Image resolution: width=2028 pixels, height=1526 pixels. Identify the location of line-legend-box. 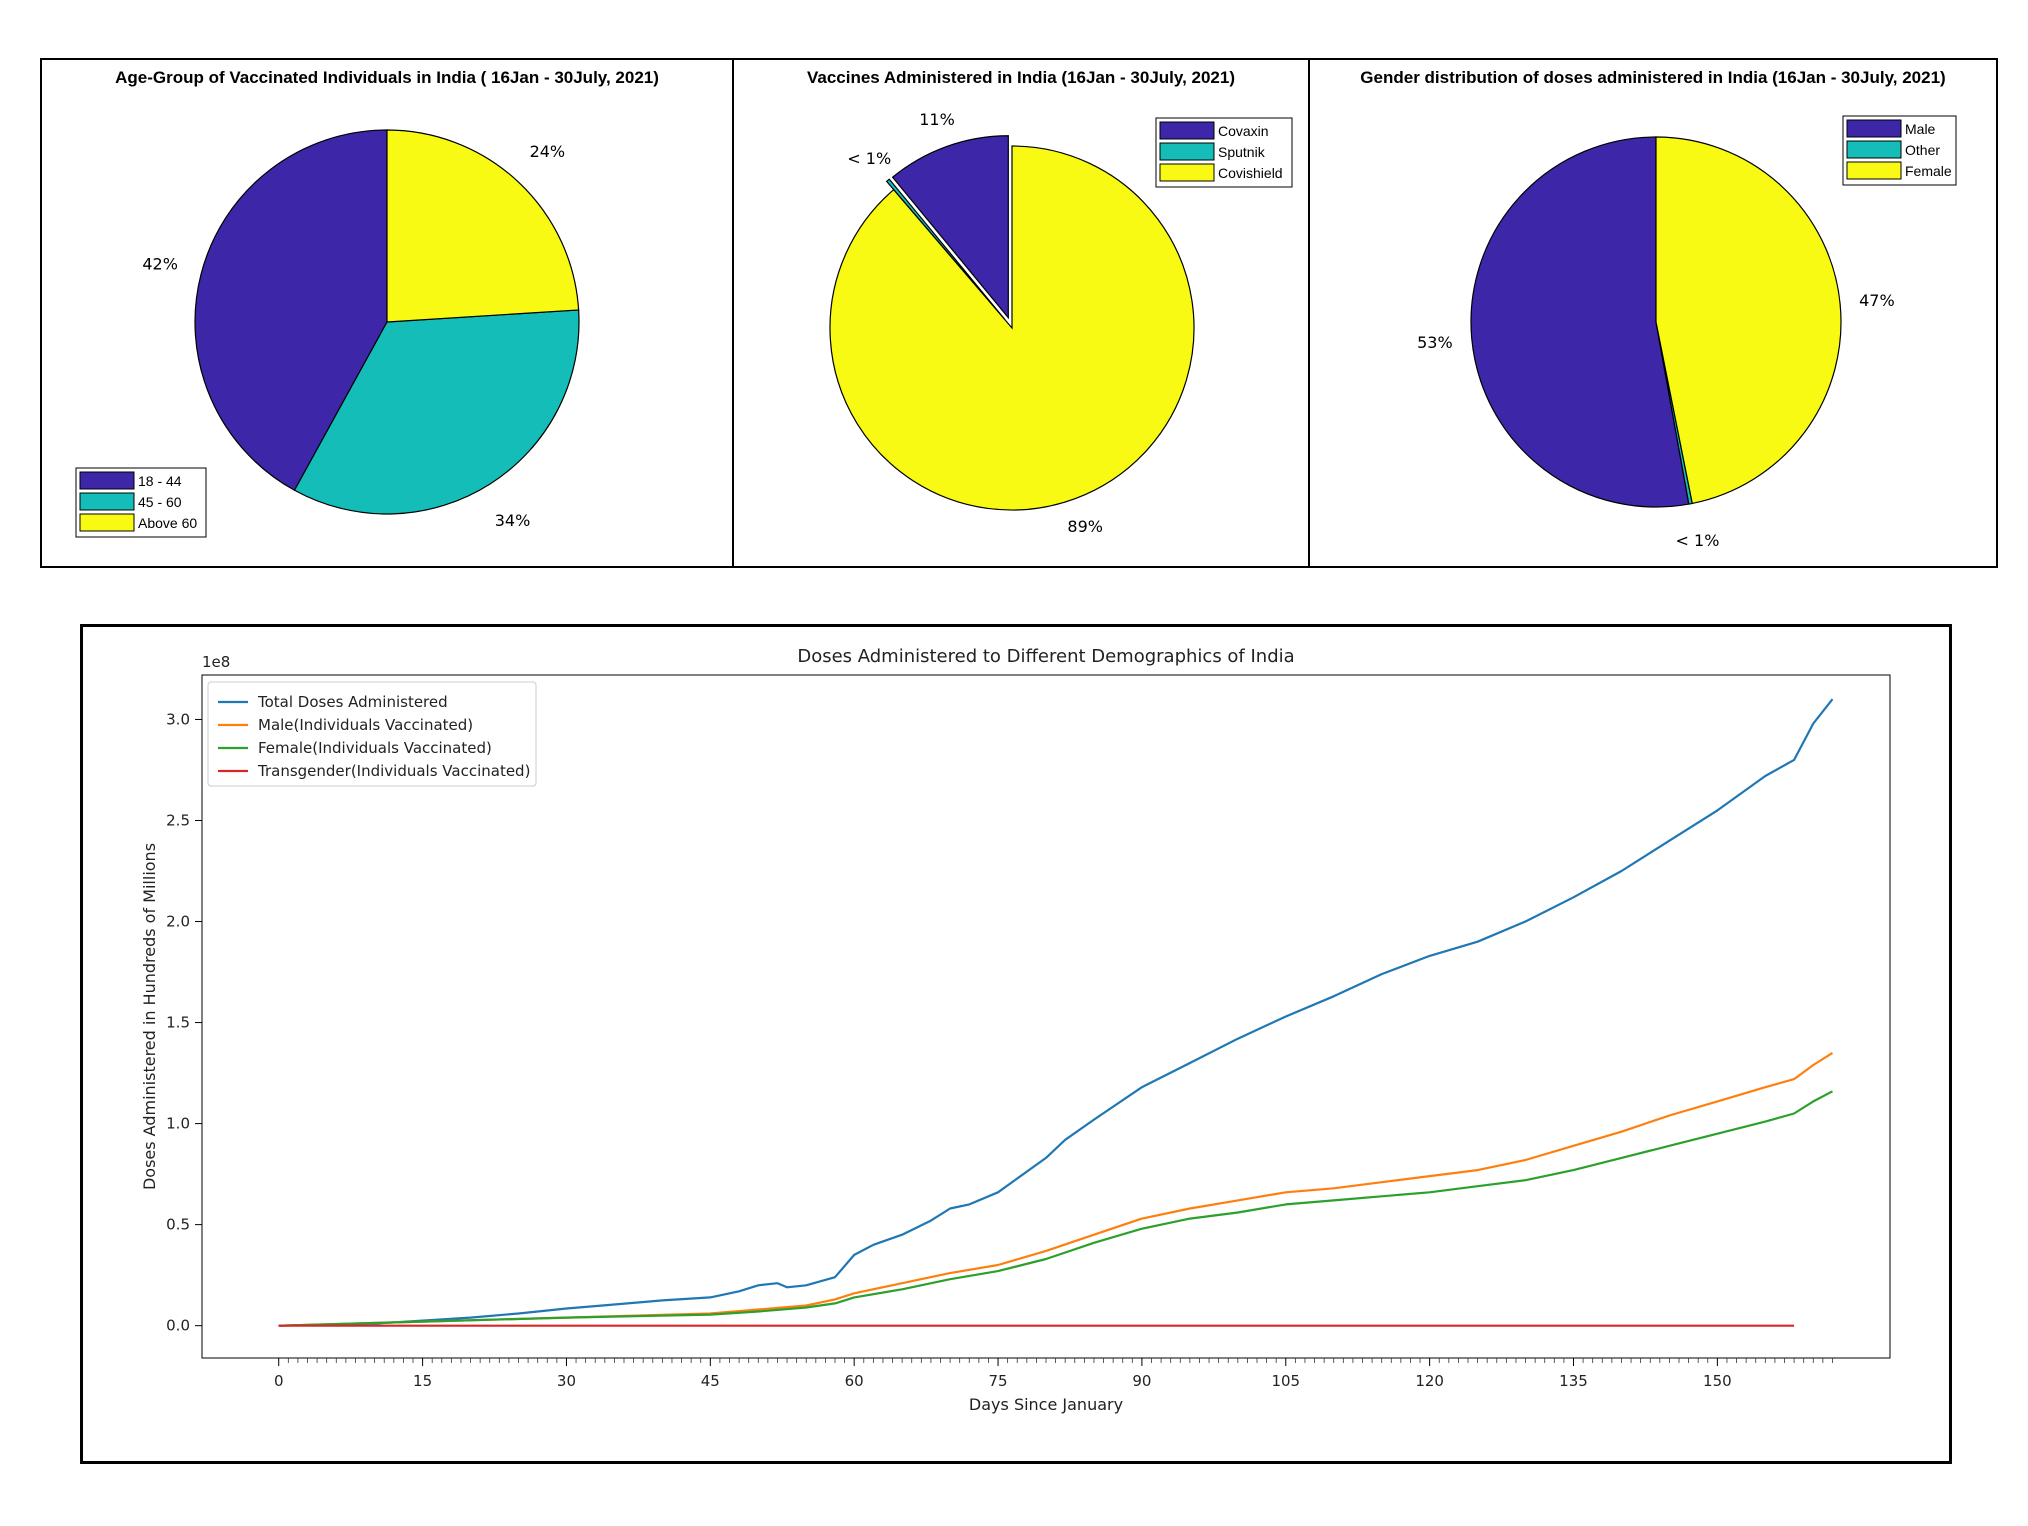
(372, 734).